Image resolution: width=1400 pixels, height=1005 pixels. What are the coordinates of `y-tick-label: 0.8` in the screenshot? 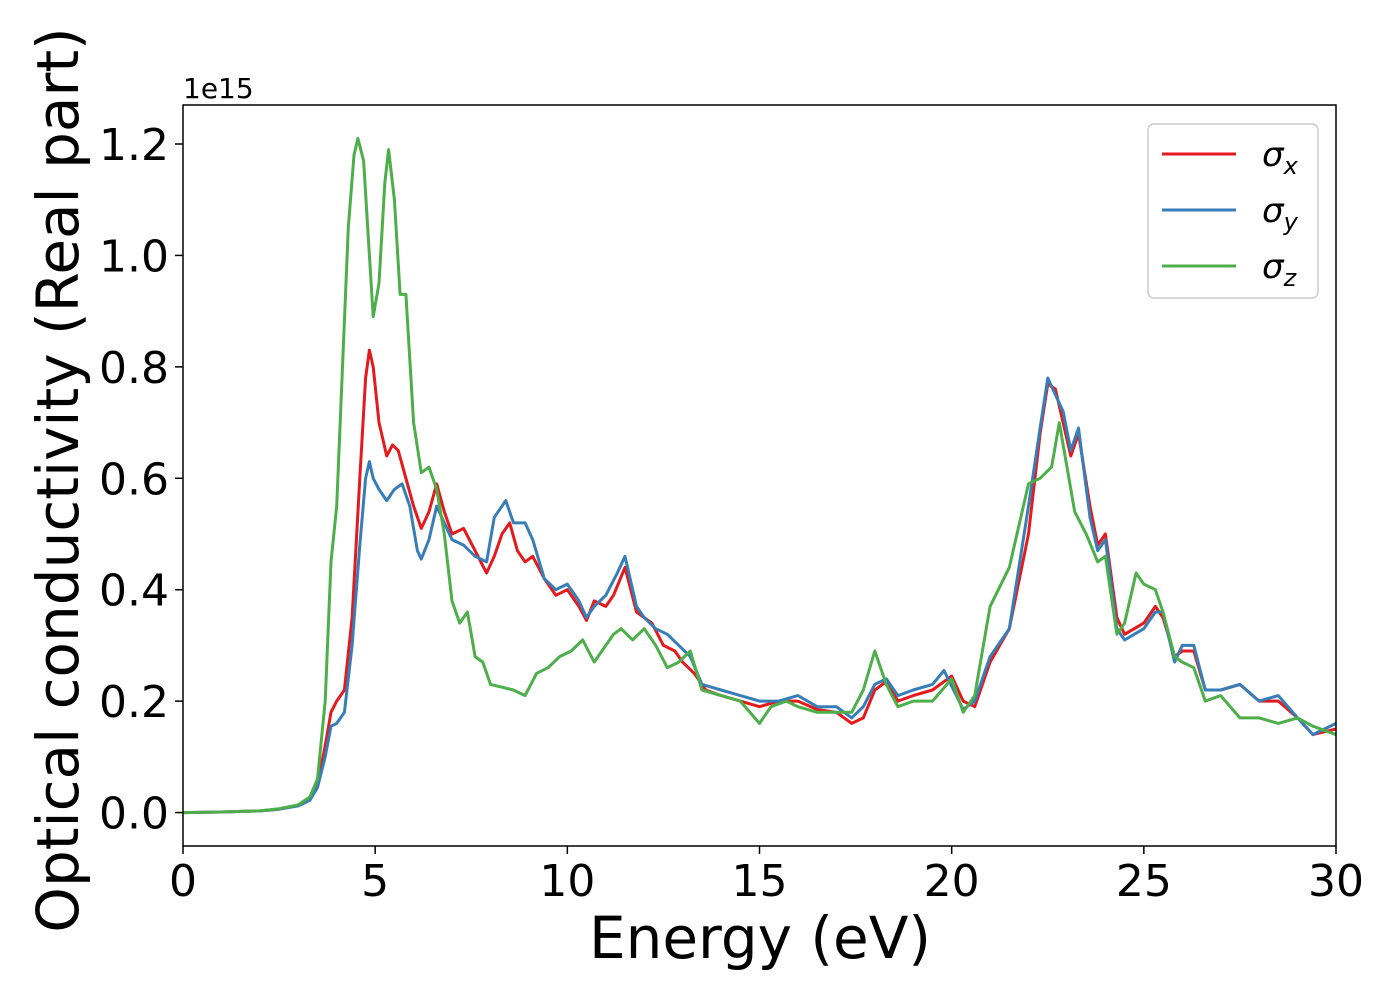 It's located at (134, 368).